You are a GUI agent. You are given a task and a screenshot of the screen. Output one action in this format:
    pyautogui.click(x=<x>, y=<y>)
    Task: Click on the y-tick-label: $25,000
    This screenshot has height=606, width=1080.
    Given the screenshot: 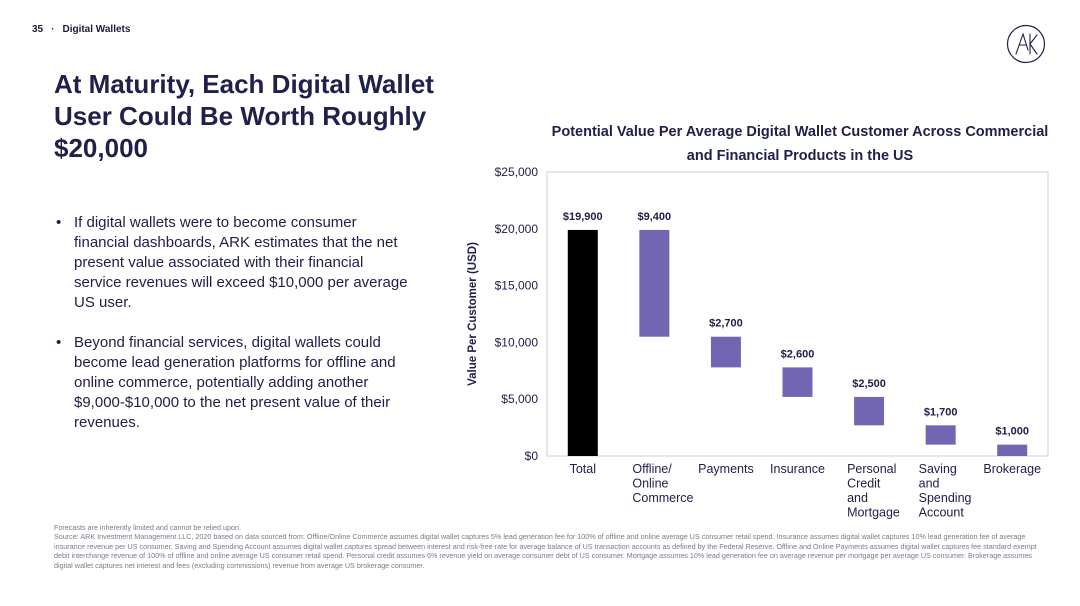 What is the action you would take?
    pyautogui.click(x=517, y=172)
    